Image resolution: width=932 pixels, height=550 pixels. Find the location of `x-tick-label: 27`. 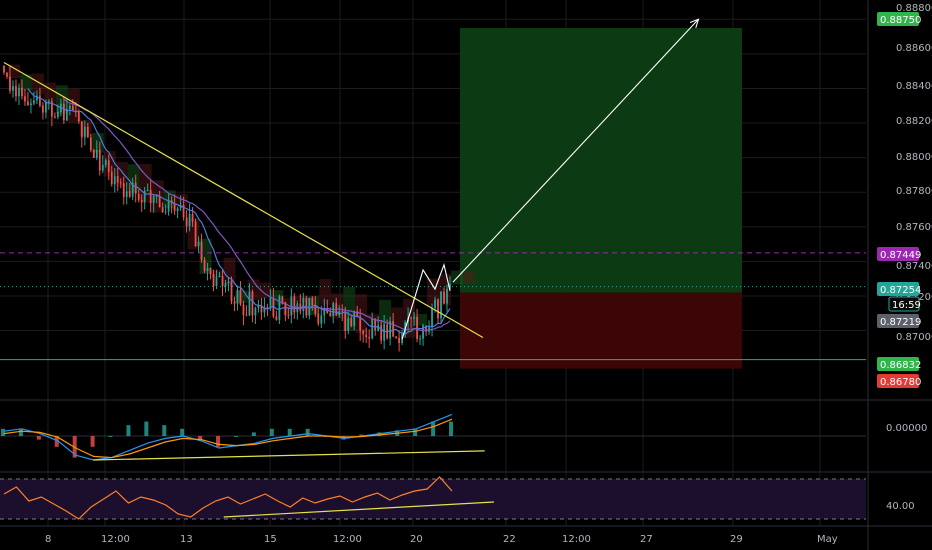

x-tick-label: 27 is located at coordinates (646, 539).